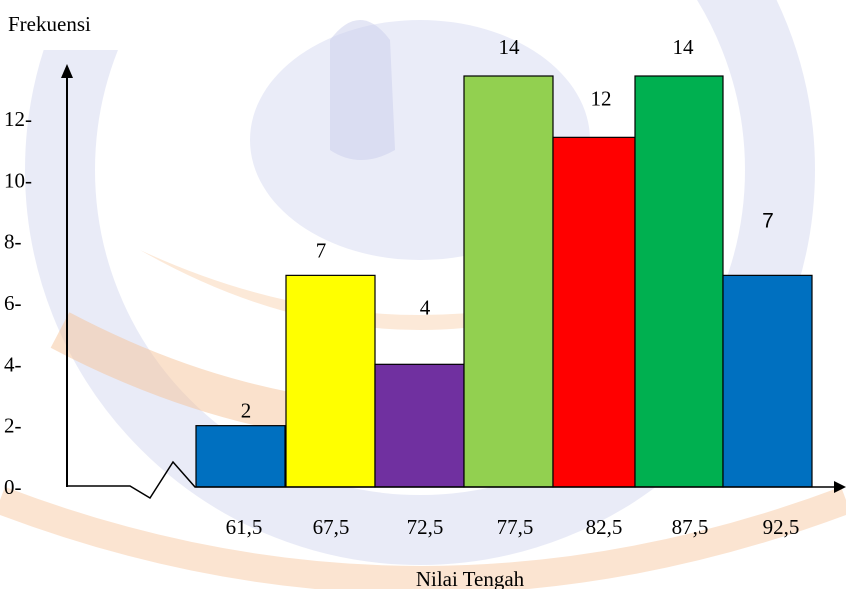 Image resolution: width=846 pixels, height=589 pixels. Describe the element at coordinates (781, 527) in the screenshot. I see `x-tick-label: 92,5` at that location.